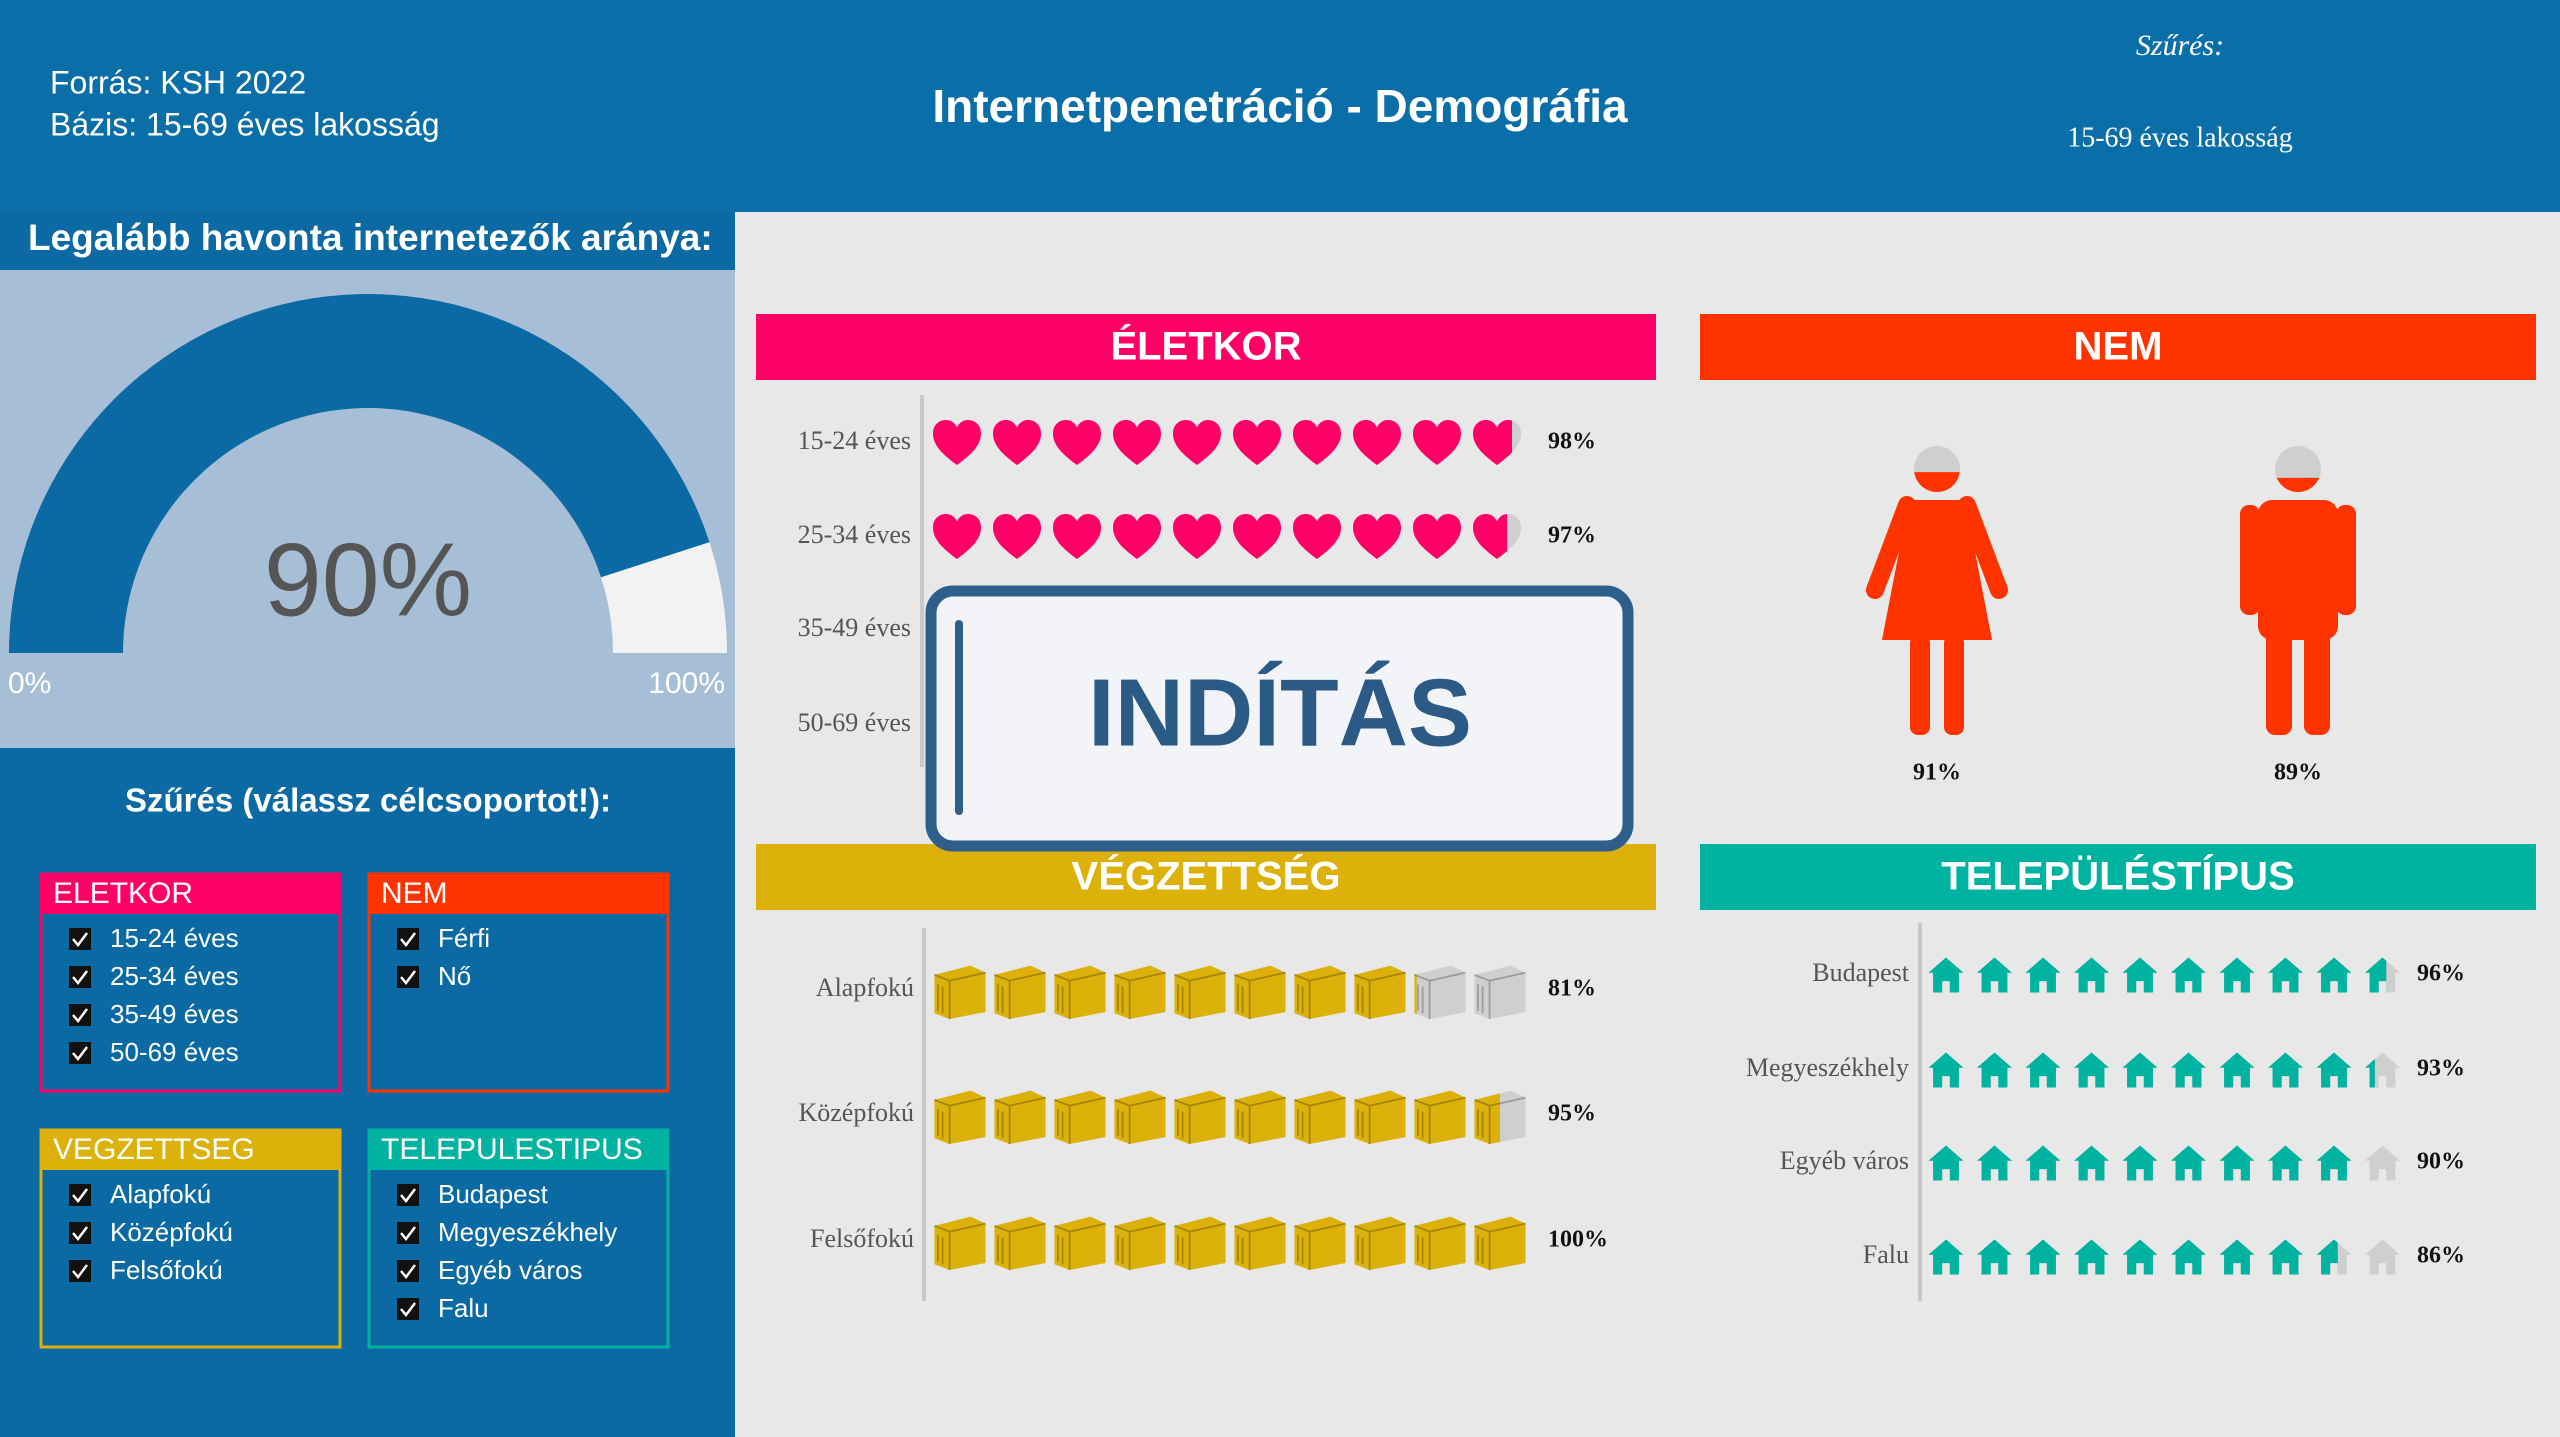 Image resolution: width=2560 pixels, height=1437 pixels. I want to click on icon-empty, so click(1440, 995).